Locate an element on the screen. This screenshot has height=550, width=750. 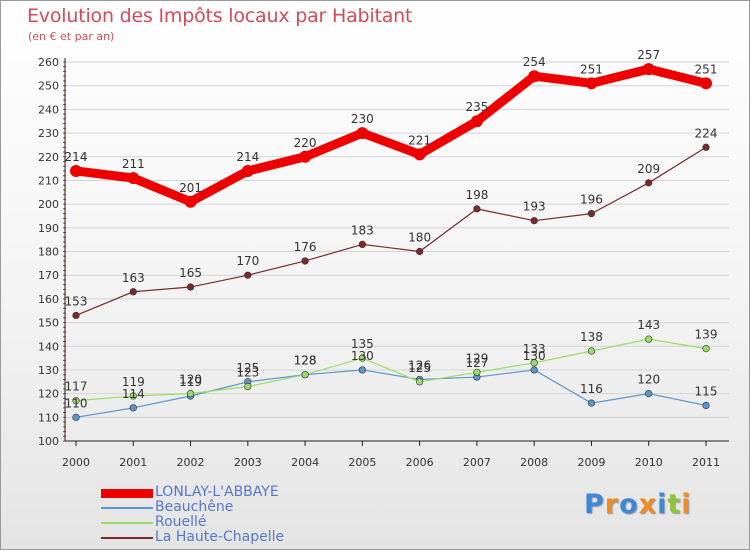
y-tick-label: 200 is located at coordinates (48, 204).